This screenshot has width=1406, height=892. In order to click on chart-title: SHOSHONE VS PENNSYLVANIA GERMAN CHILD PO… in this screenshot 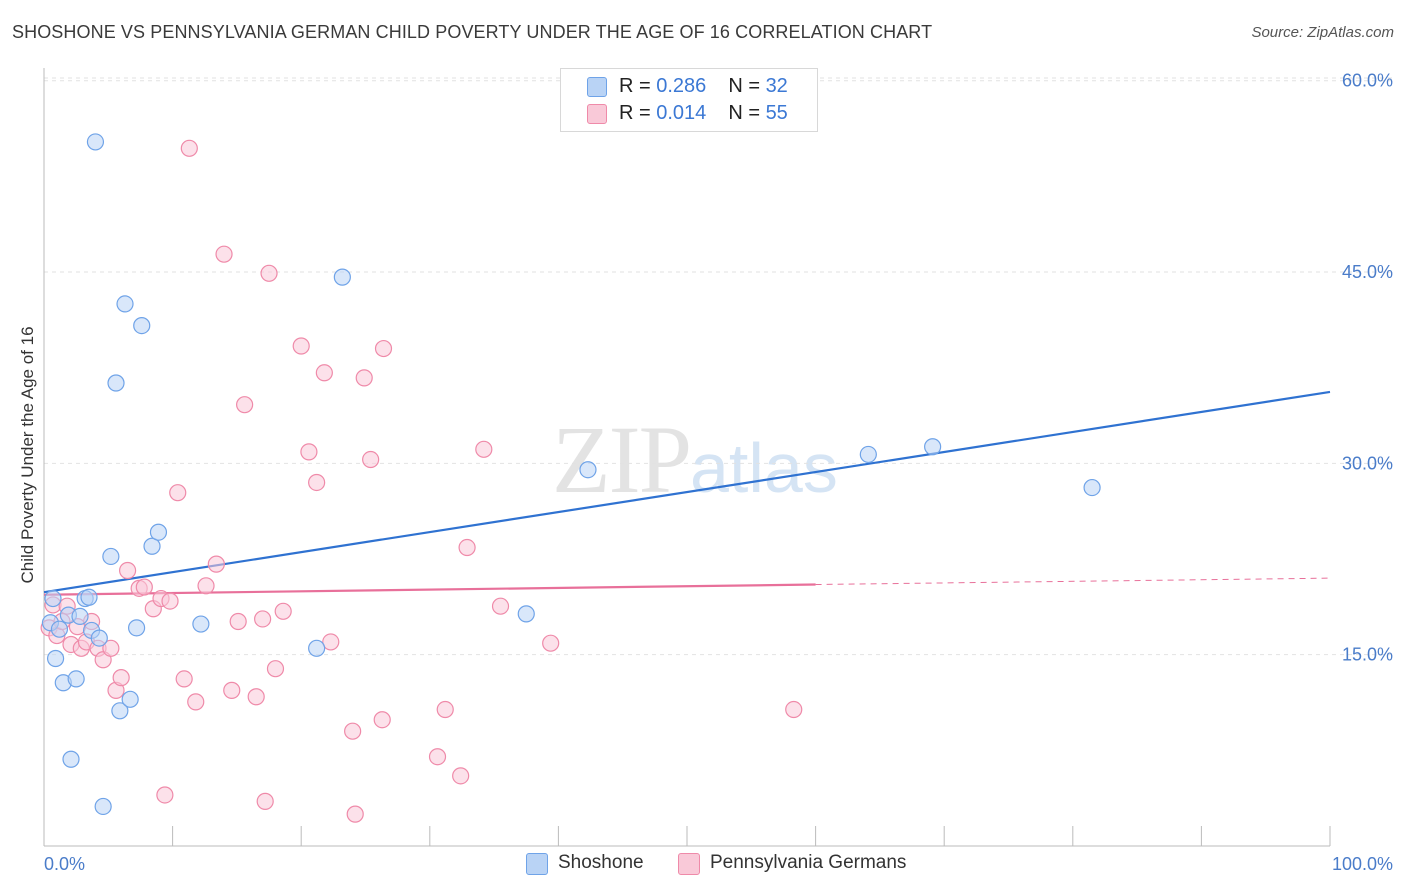, I will do `click(472, 32)`.